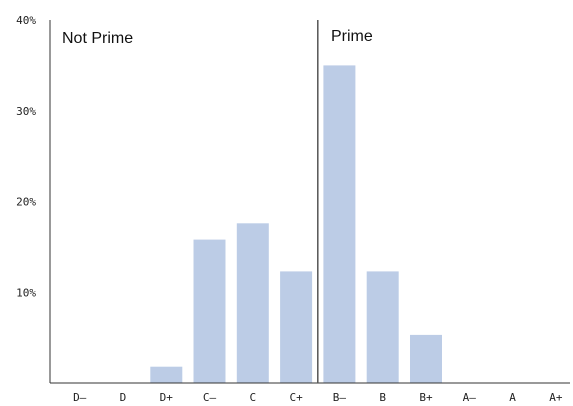 The height and width of the screenshot is (406, 573). I want to click on x-tick-labels: D– D D+ C– C C+ B– B B+ A– A A+, so click(318, 397).